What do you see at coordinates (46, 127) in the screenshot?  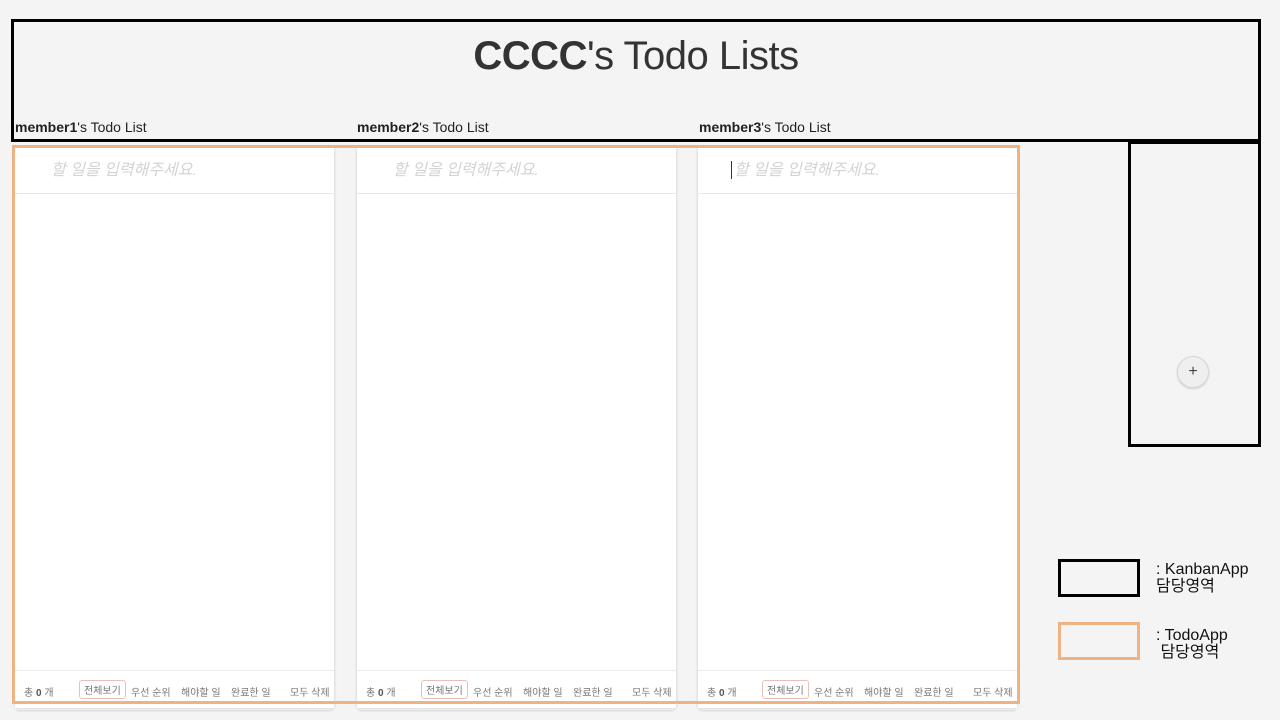 I see `member-name: member1` at bounding box center [46, 127].